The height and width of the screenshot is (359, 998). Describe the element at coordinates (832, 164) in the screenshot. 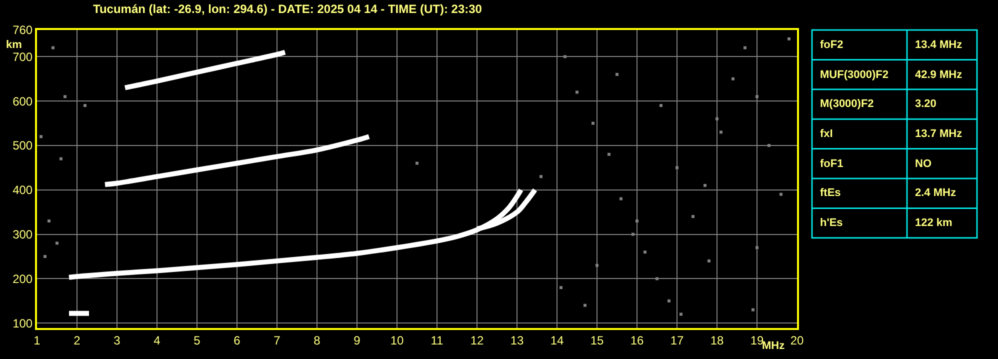

I see `text: foF1` at that location.